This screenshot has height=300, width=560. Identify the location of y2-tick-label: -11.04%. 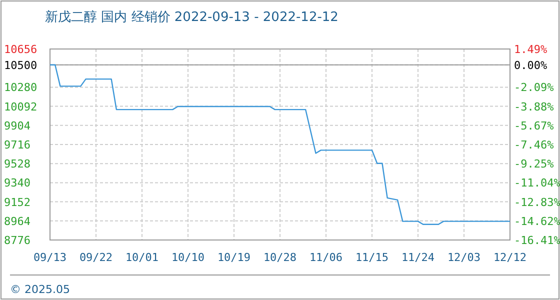
(537, 183).